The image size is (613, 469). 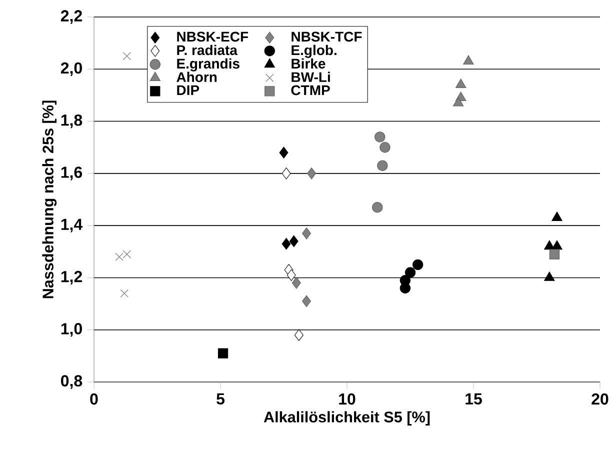 I want to click on y-tick-label: 1,4, so click(x=72, y=225).